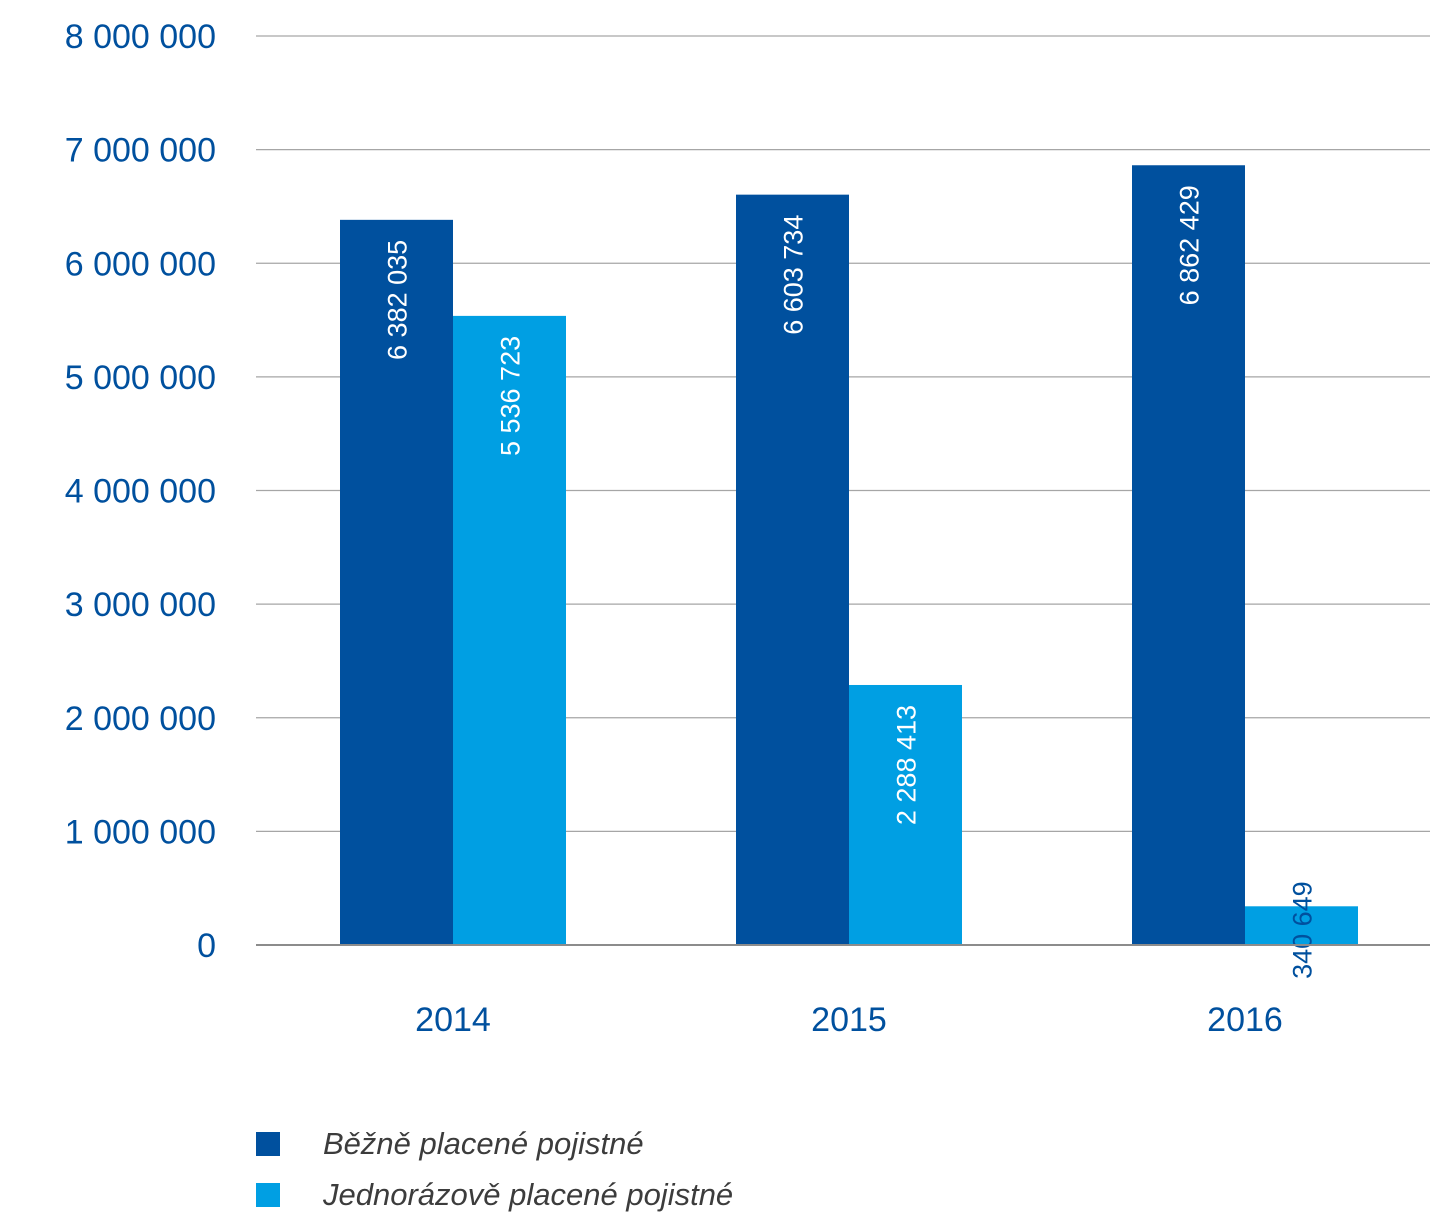 Image resolution: width=1430 pixels, height=1224 pixels. I want to click on y-tick-label: 4 000 000, so click(140, 492).